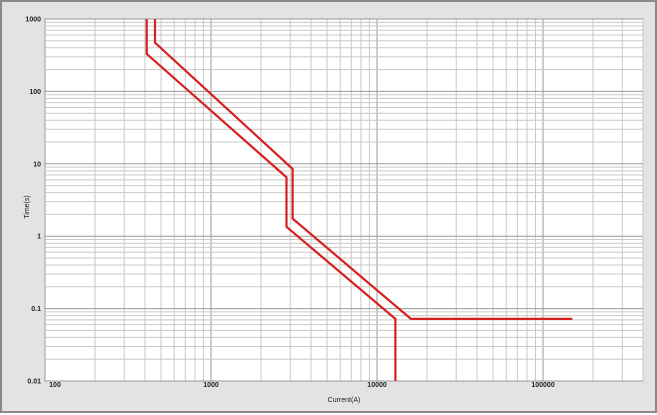  I want to click on x-axis-label: Current(A), so click(344, 400).